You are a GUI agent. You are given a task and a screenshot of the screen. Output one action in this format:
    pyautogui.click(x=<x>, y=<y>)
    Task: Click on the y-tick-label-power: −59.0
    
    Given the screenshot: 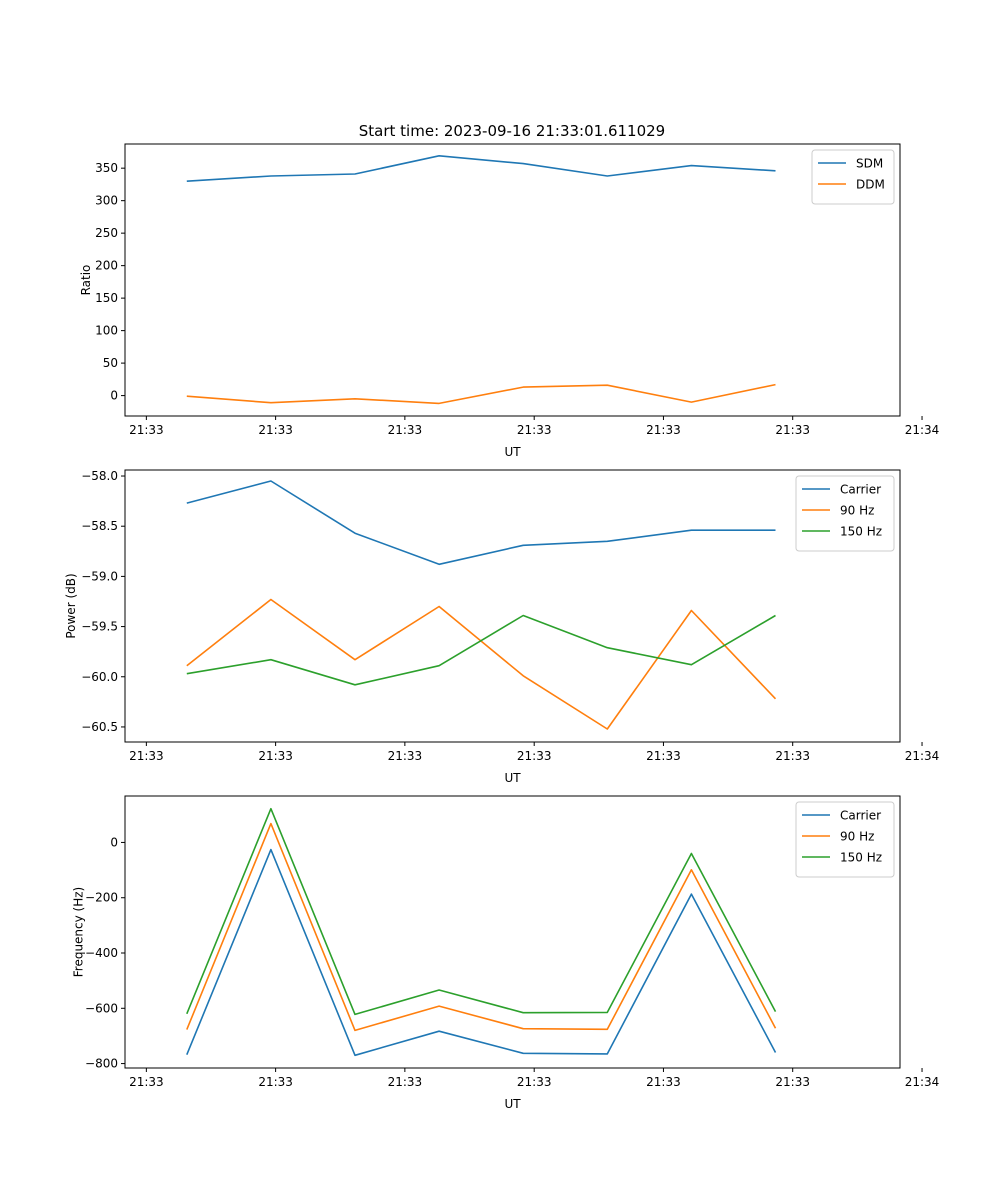 What is the action you would take?
    pyautogui.click(x=99, y=576)
    